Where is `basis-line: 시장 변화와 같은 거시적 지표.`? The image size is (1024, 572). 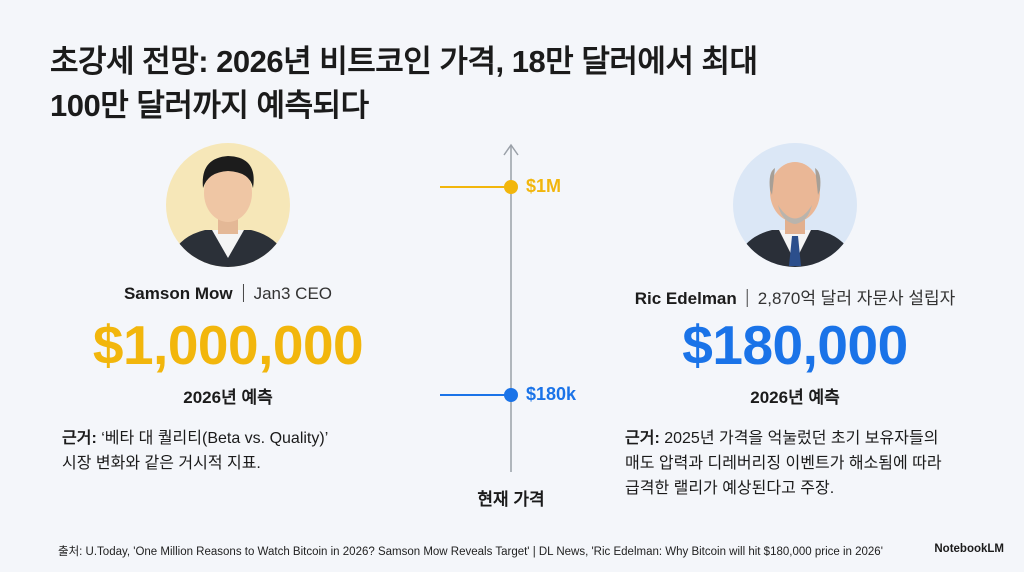 basis-line: 시장 변화와 같은 거시적 지표. is located at coordinates (161, 463).